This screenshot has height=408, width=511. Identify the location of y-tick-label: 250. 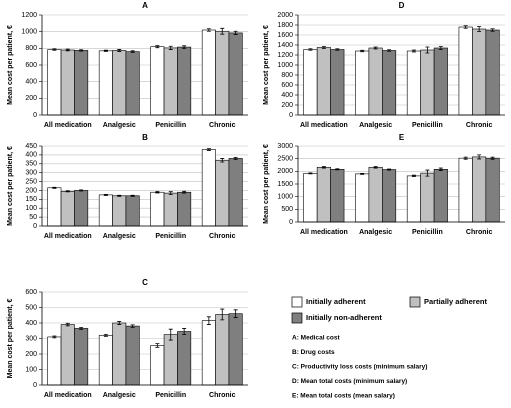
(31, 181).